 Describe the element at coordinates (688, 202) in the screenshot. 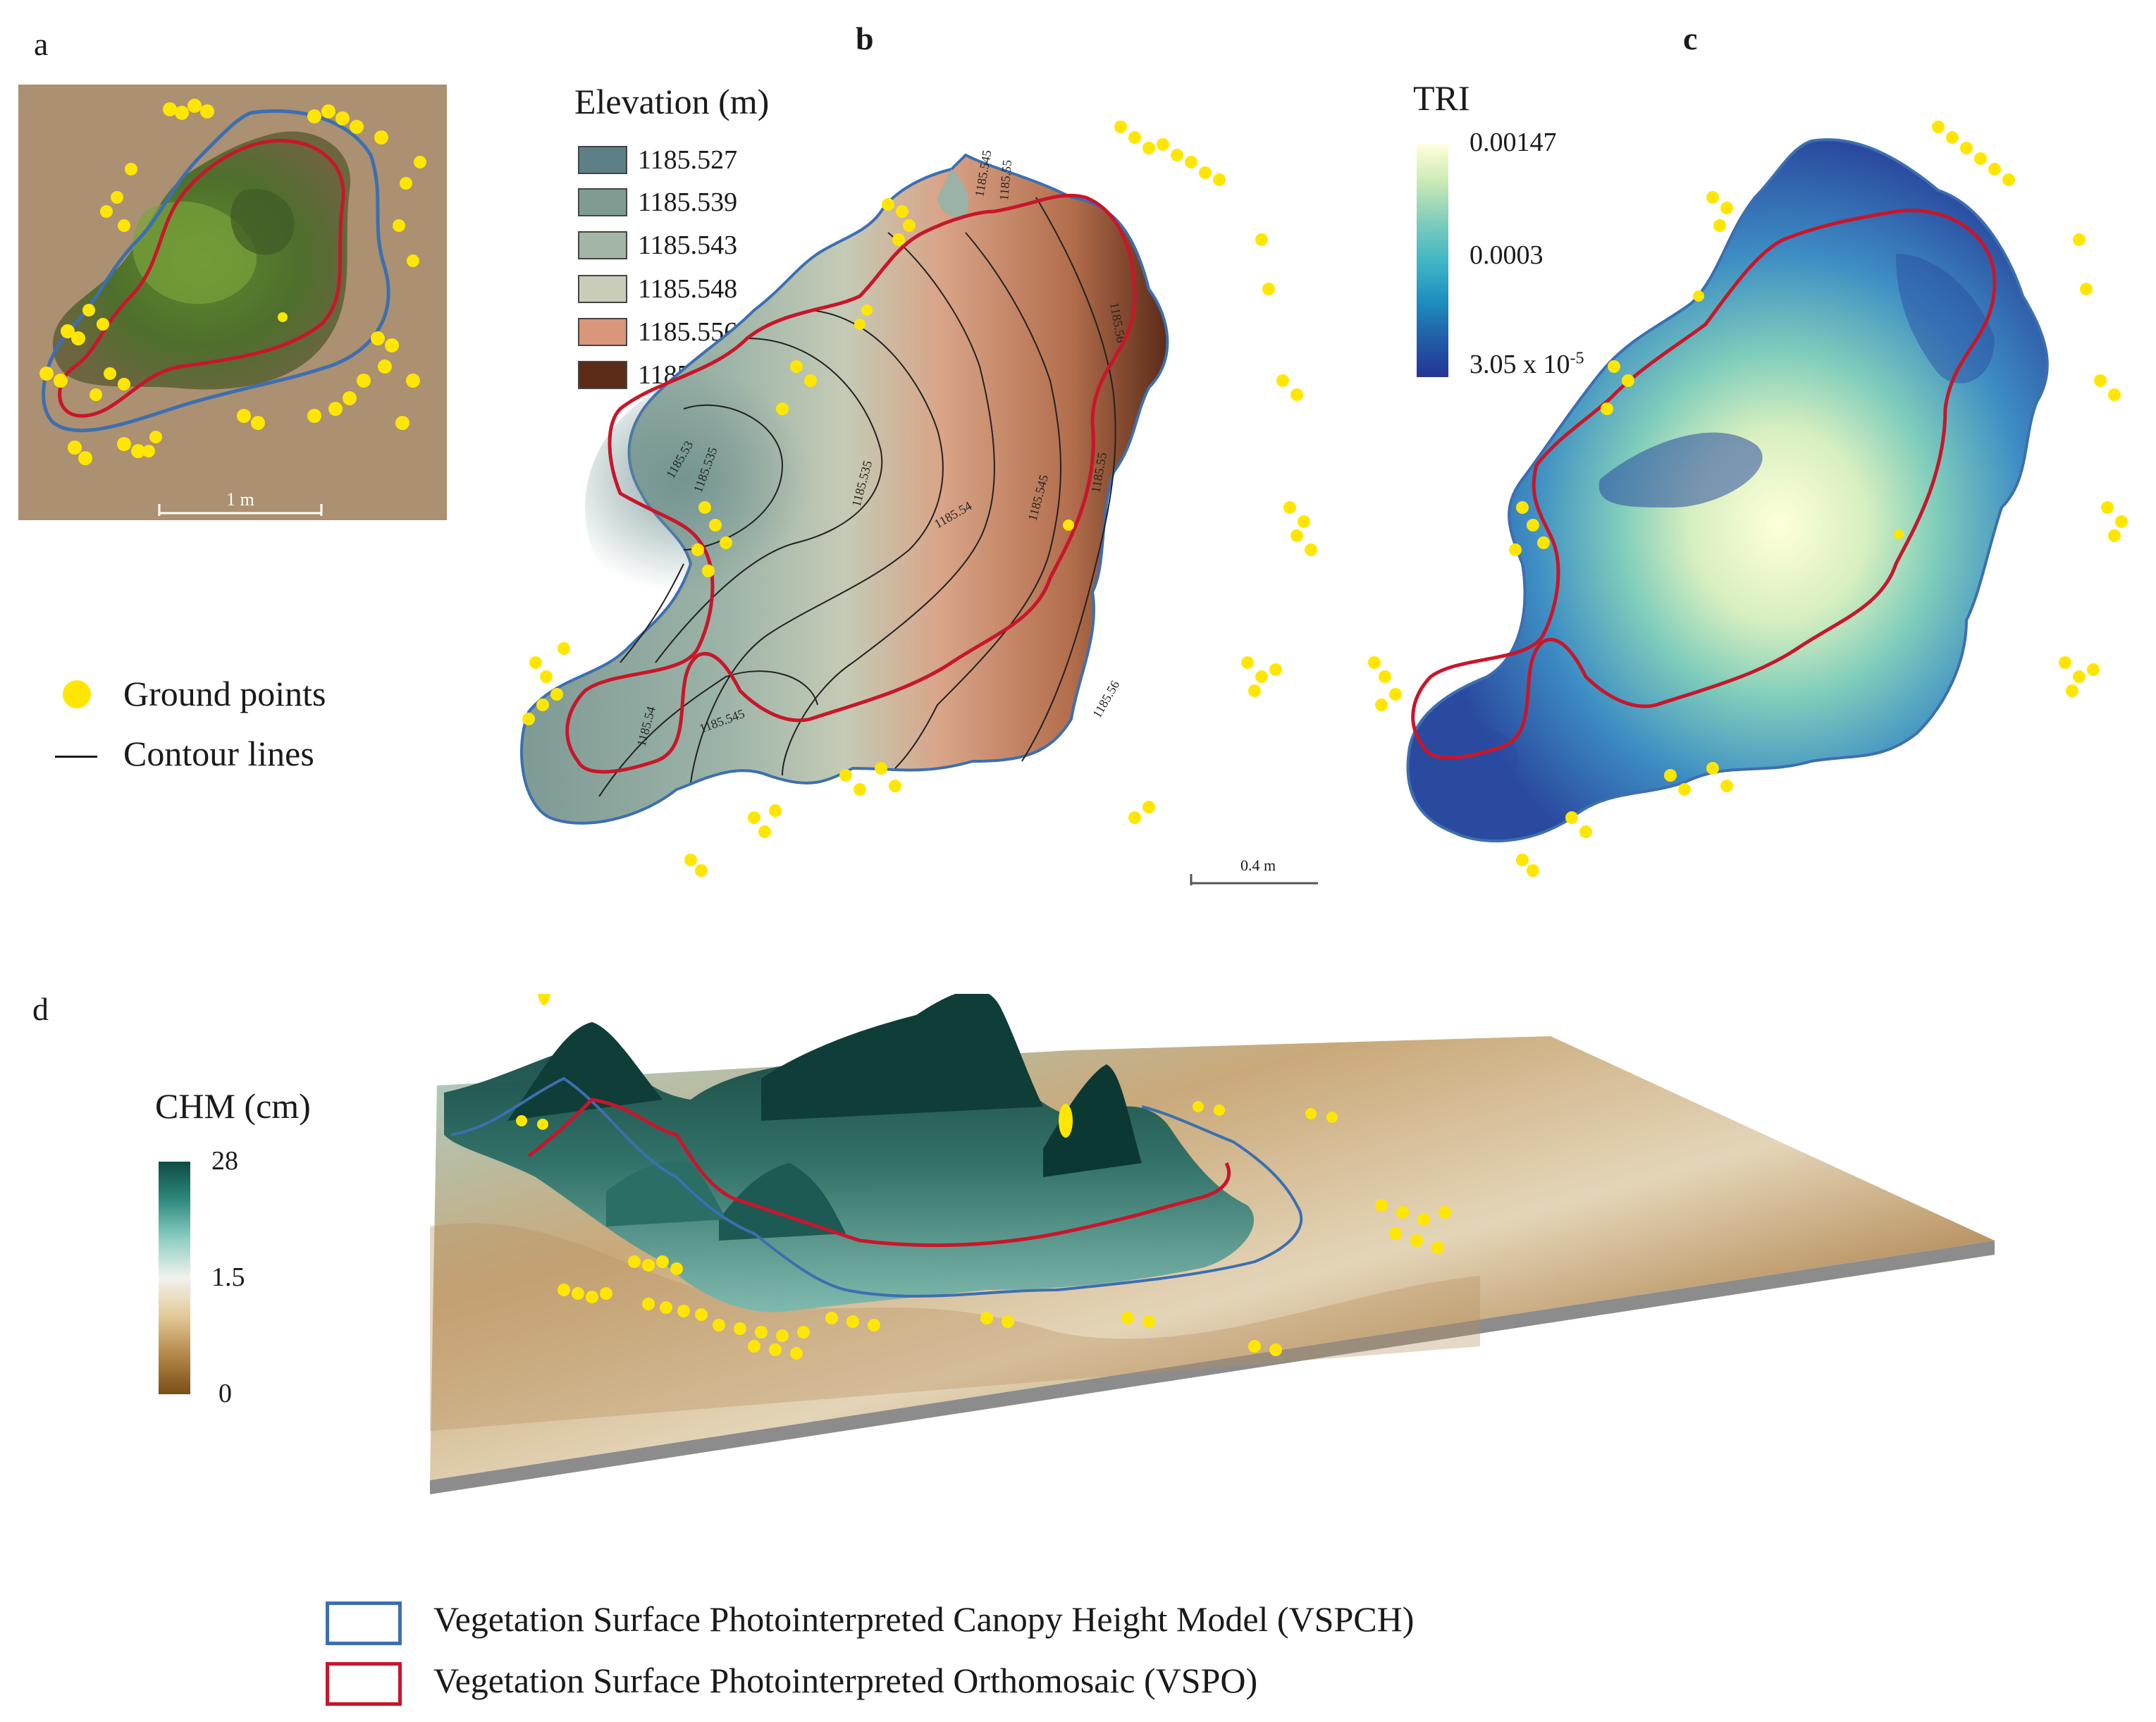

I see `elevation-class-label: 1185.539` at that location.